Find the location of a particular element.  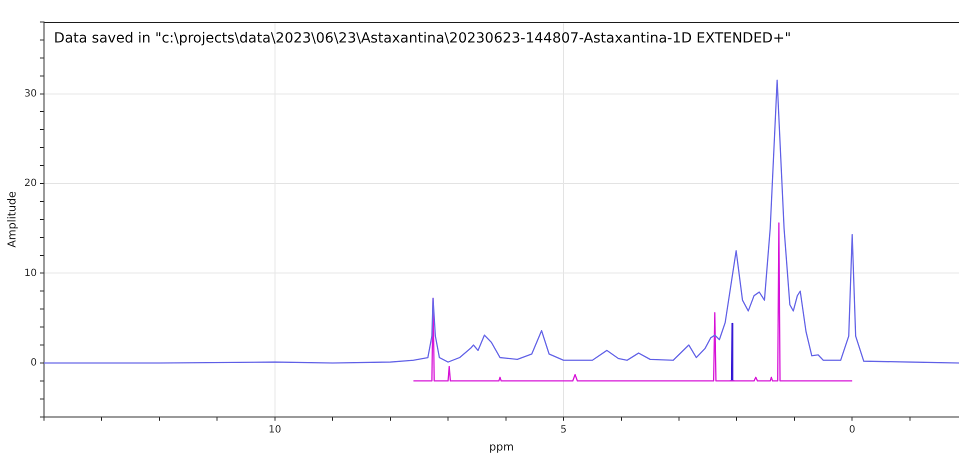

x-axis-title: ppm is located at coordinates (501, 447).